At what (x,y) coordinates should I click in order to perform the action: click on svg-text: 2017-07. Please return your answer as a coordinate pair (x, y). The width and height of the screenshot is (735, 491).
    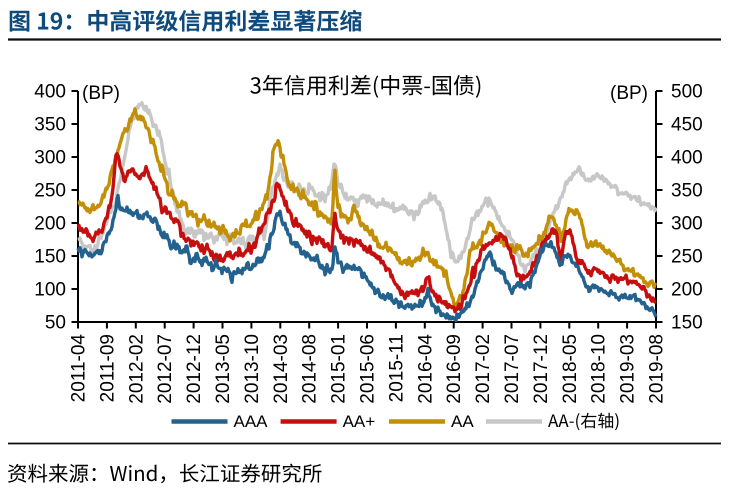
    Looking at the image, I should click on (512, 369).